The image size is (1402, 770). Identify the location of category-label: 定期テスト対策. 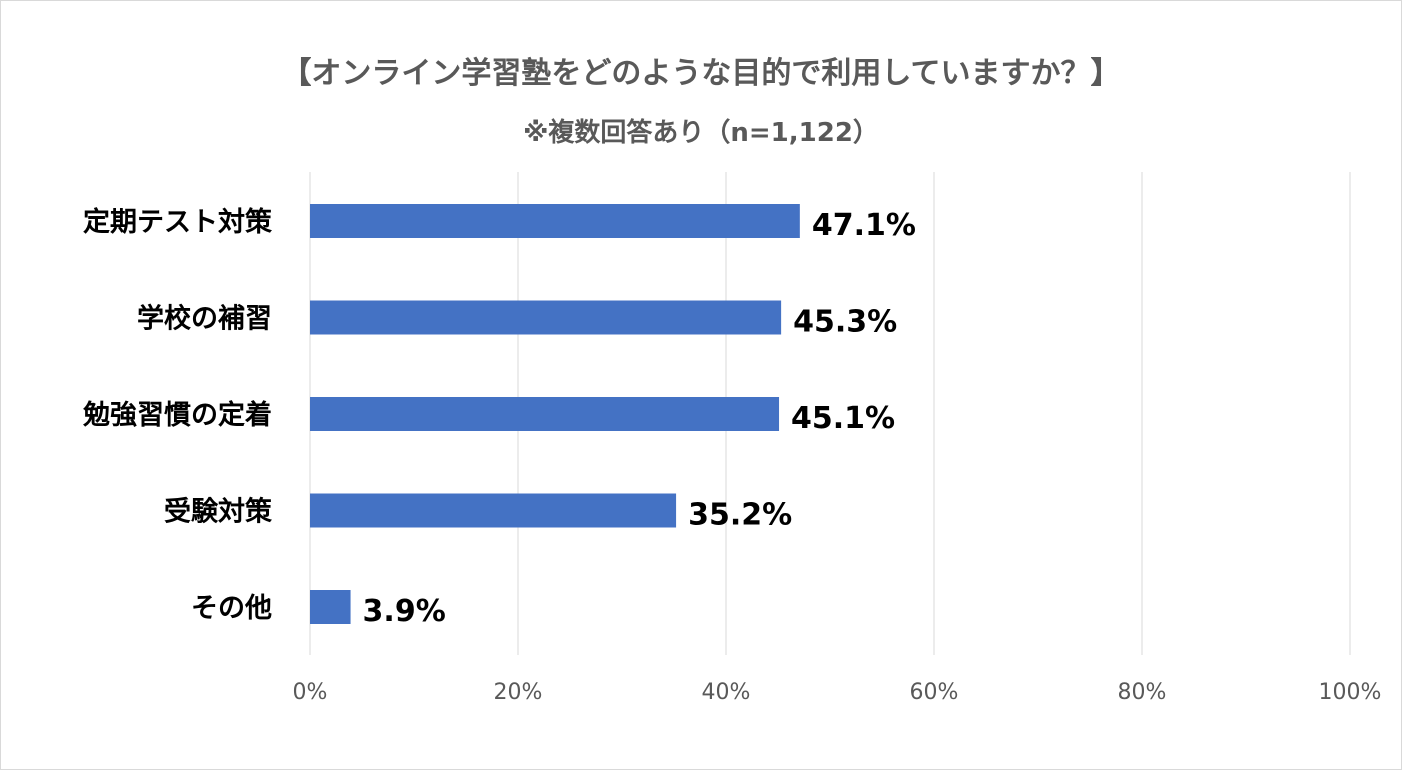
(178, 222).